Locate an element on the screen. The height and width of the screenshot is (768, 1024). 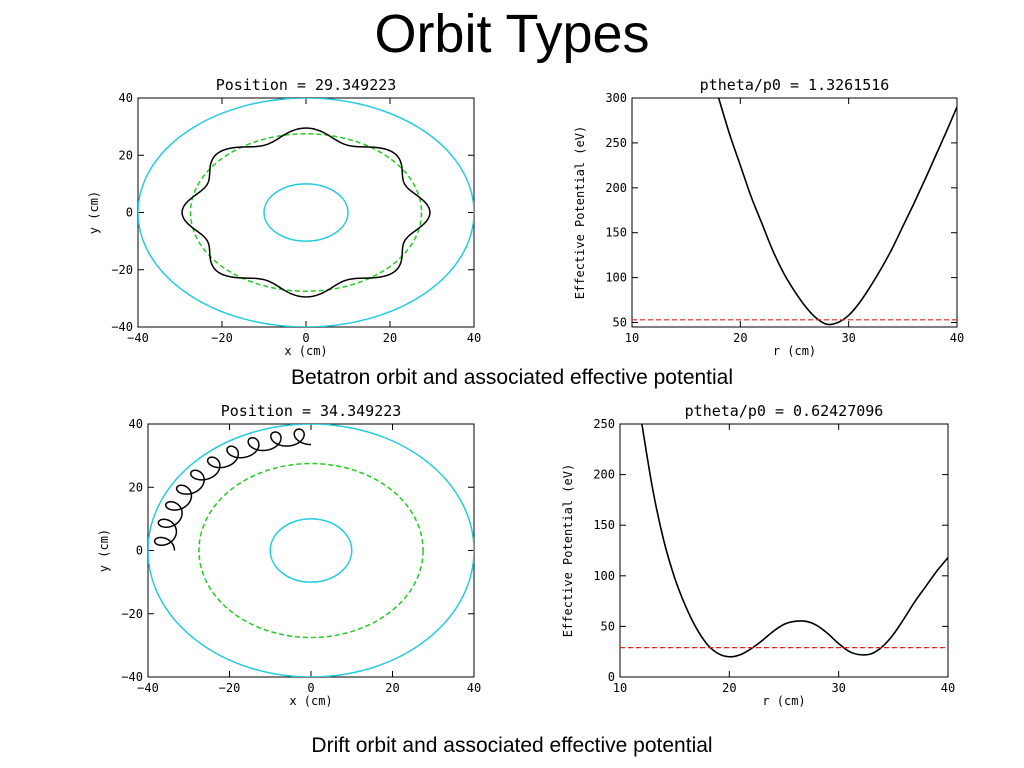
chart-orbit-bottom-title: Position = 34.349223 is located at coordinates (311, 411).